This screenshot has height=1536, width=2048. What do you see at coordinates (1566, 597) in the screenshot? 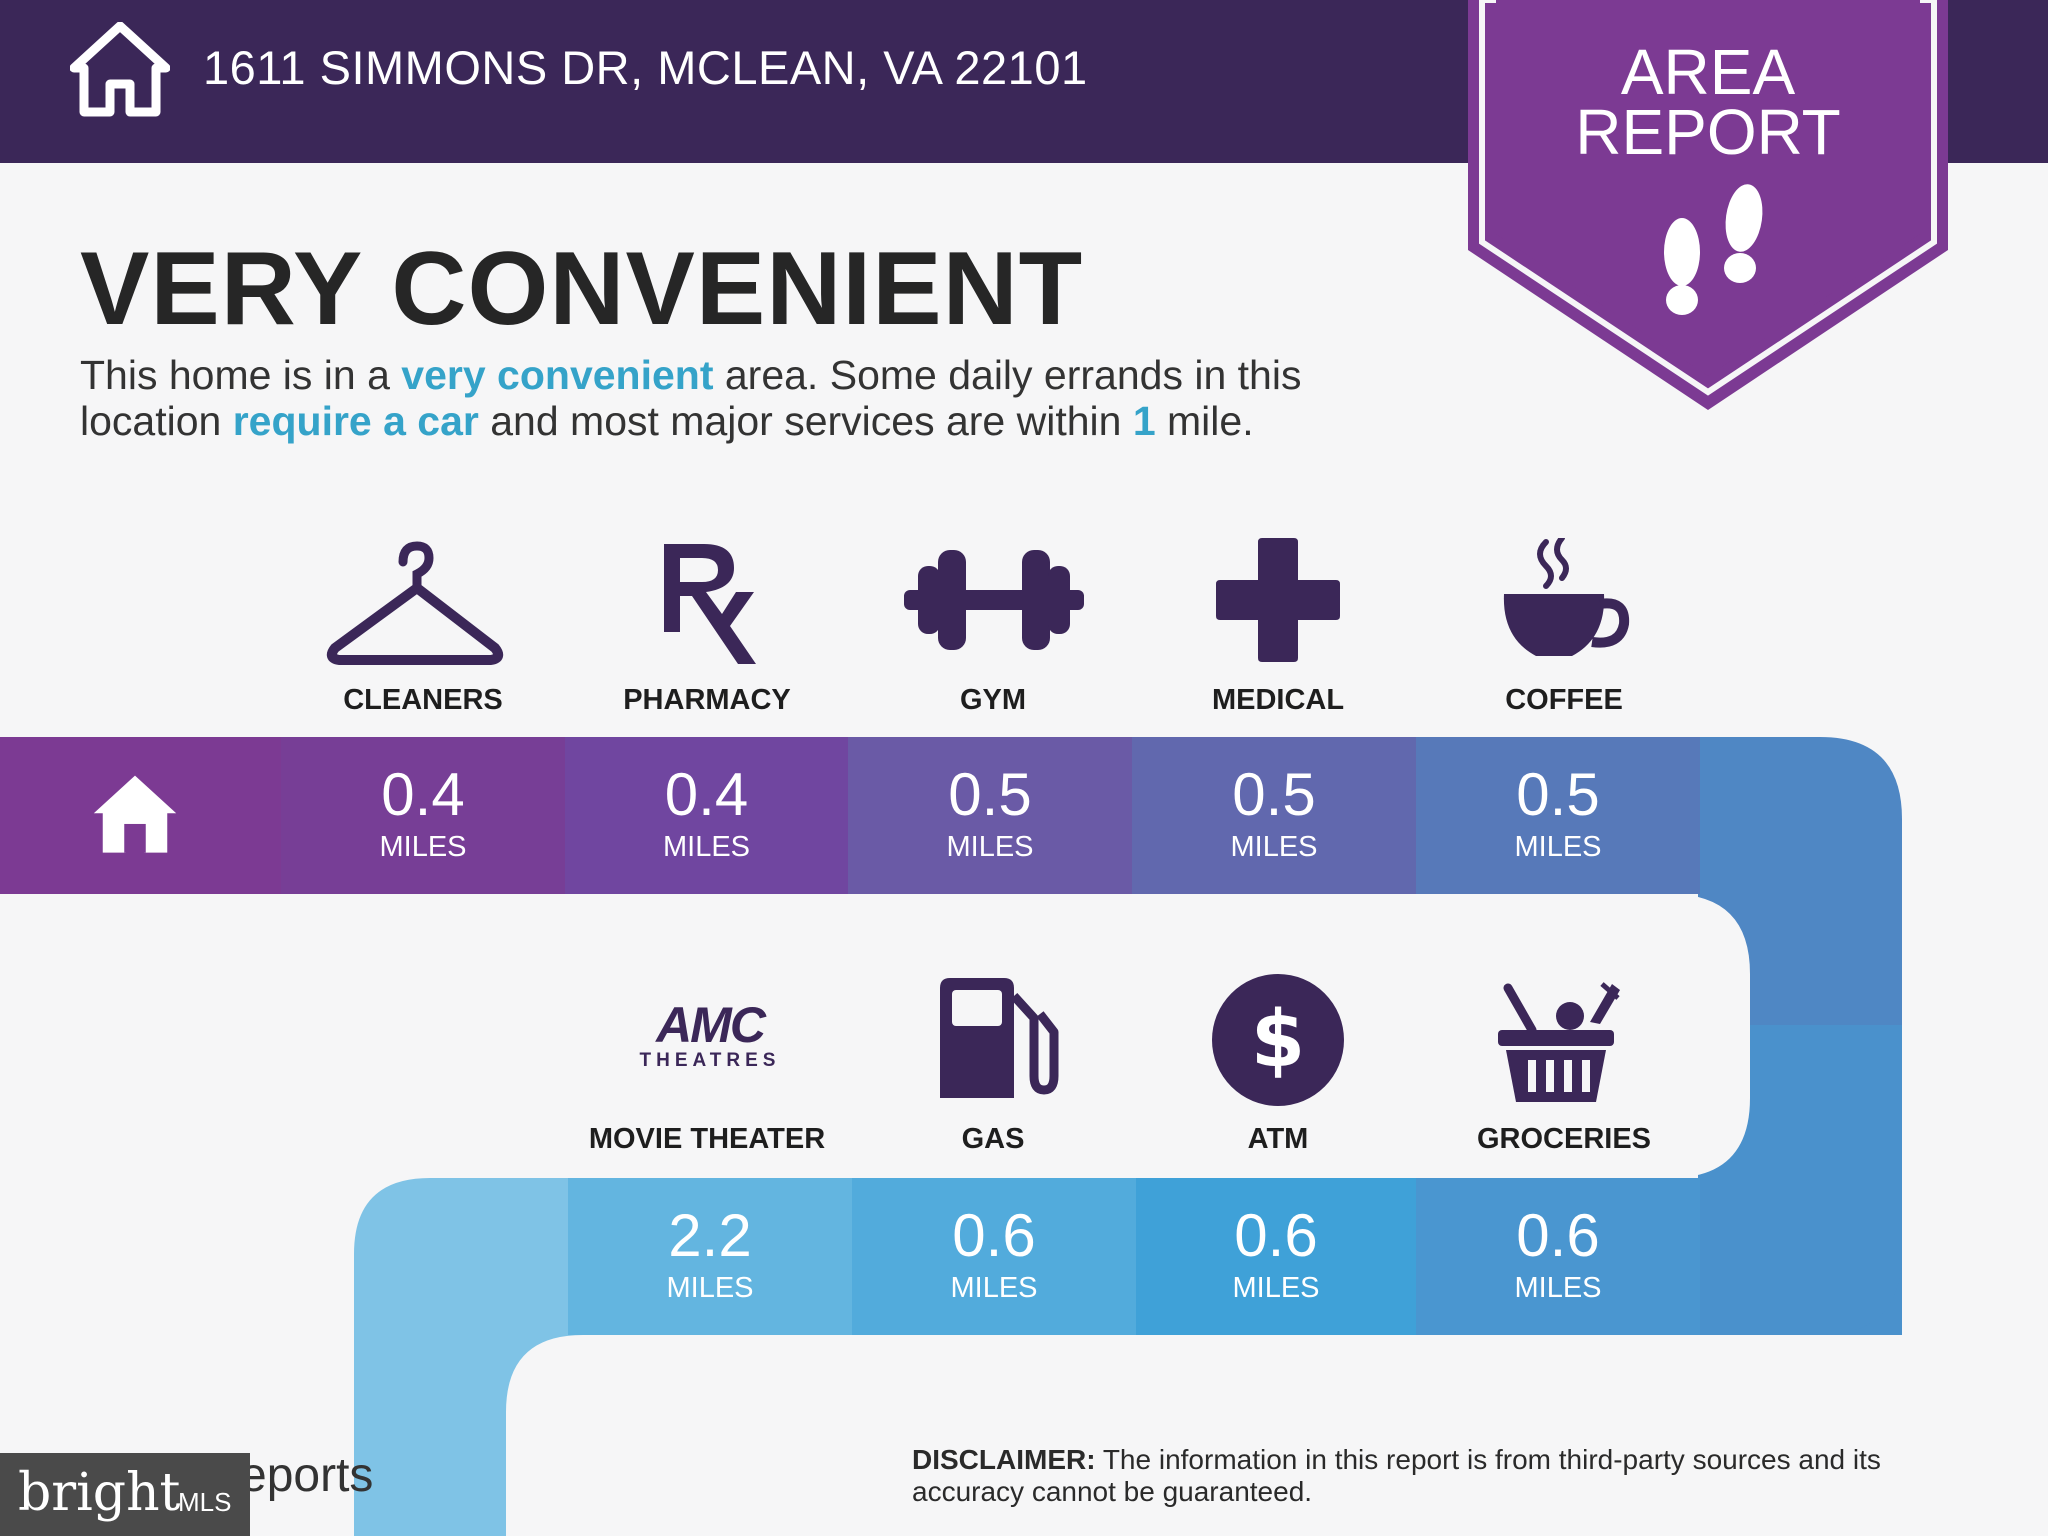
I see `coffee-cup-icon` at bounding box center [1566, 597].